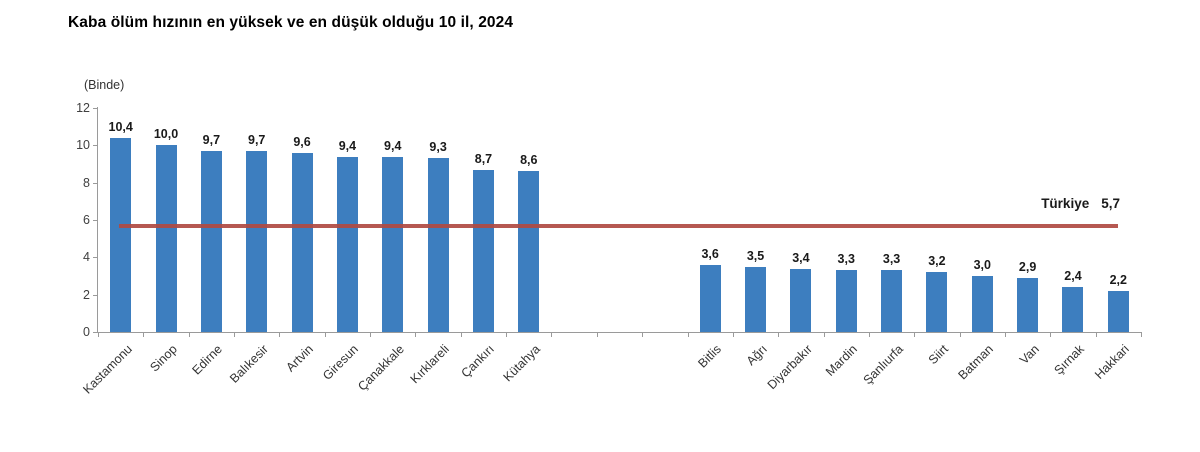  Describe the element at coordinates (976, 362) in the screenshot. I see `x-axis-label-Batman: Batman` at that location.